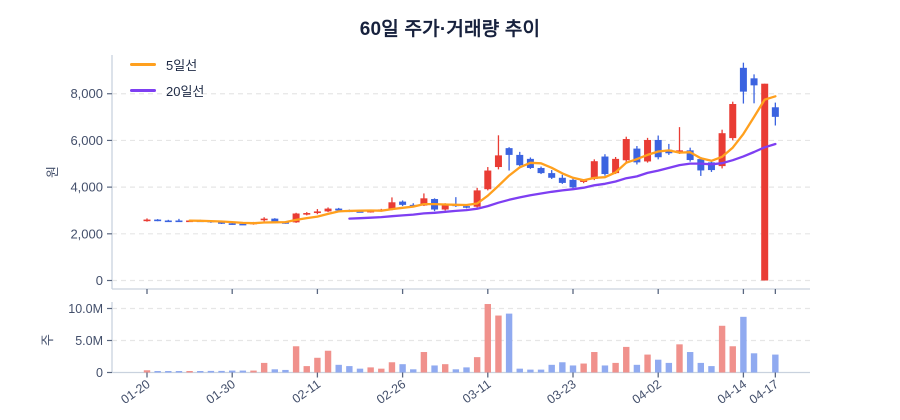 The width and height of the screenshot is (900, 420). I want to click on svg-text: 주, so click(47, 340).